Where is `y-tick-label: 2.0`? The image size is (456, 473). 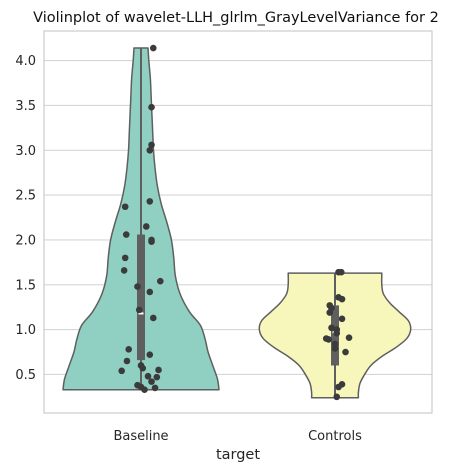
y-tick-label: 2.0 is located at coordinates (25, 240).